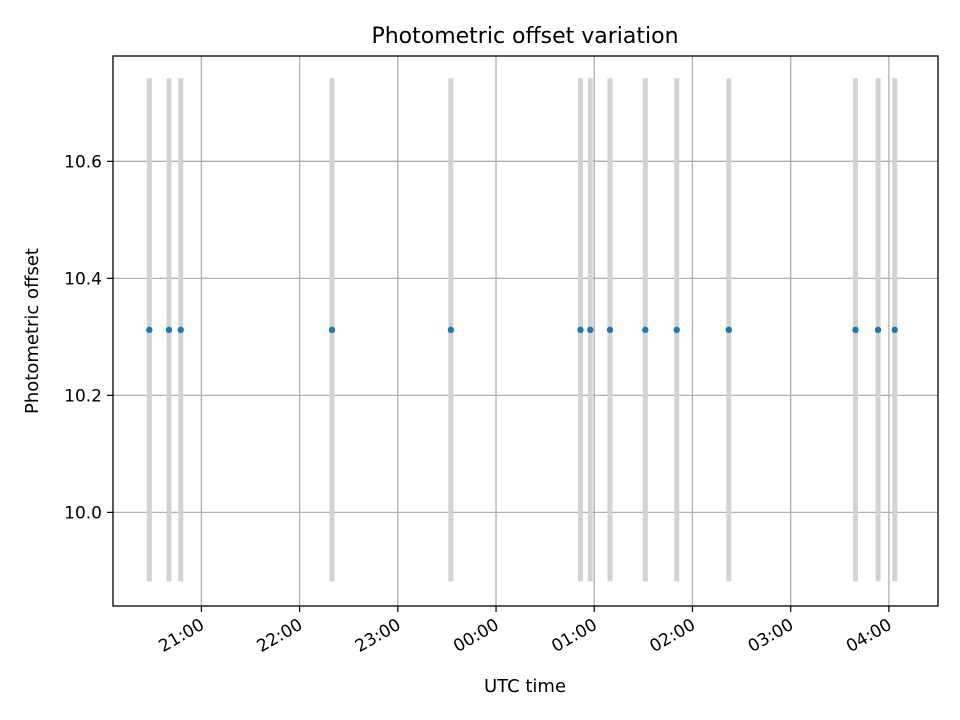 The height and width of the screenshot is (720, 960). Describe the element at coordinates (83, 279) in the screenshot. I see `y-tick-label: 10.4` at that location.